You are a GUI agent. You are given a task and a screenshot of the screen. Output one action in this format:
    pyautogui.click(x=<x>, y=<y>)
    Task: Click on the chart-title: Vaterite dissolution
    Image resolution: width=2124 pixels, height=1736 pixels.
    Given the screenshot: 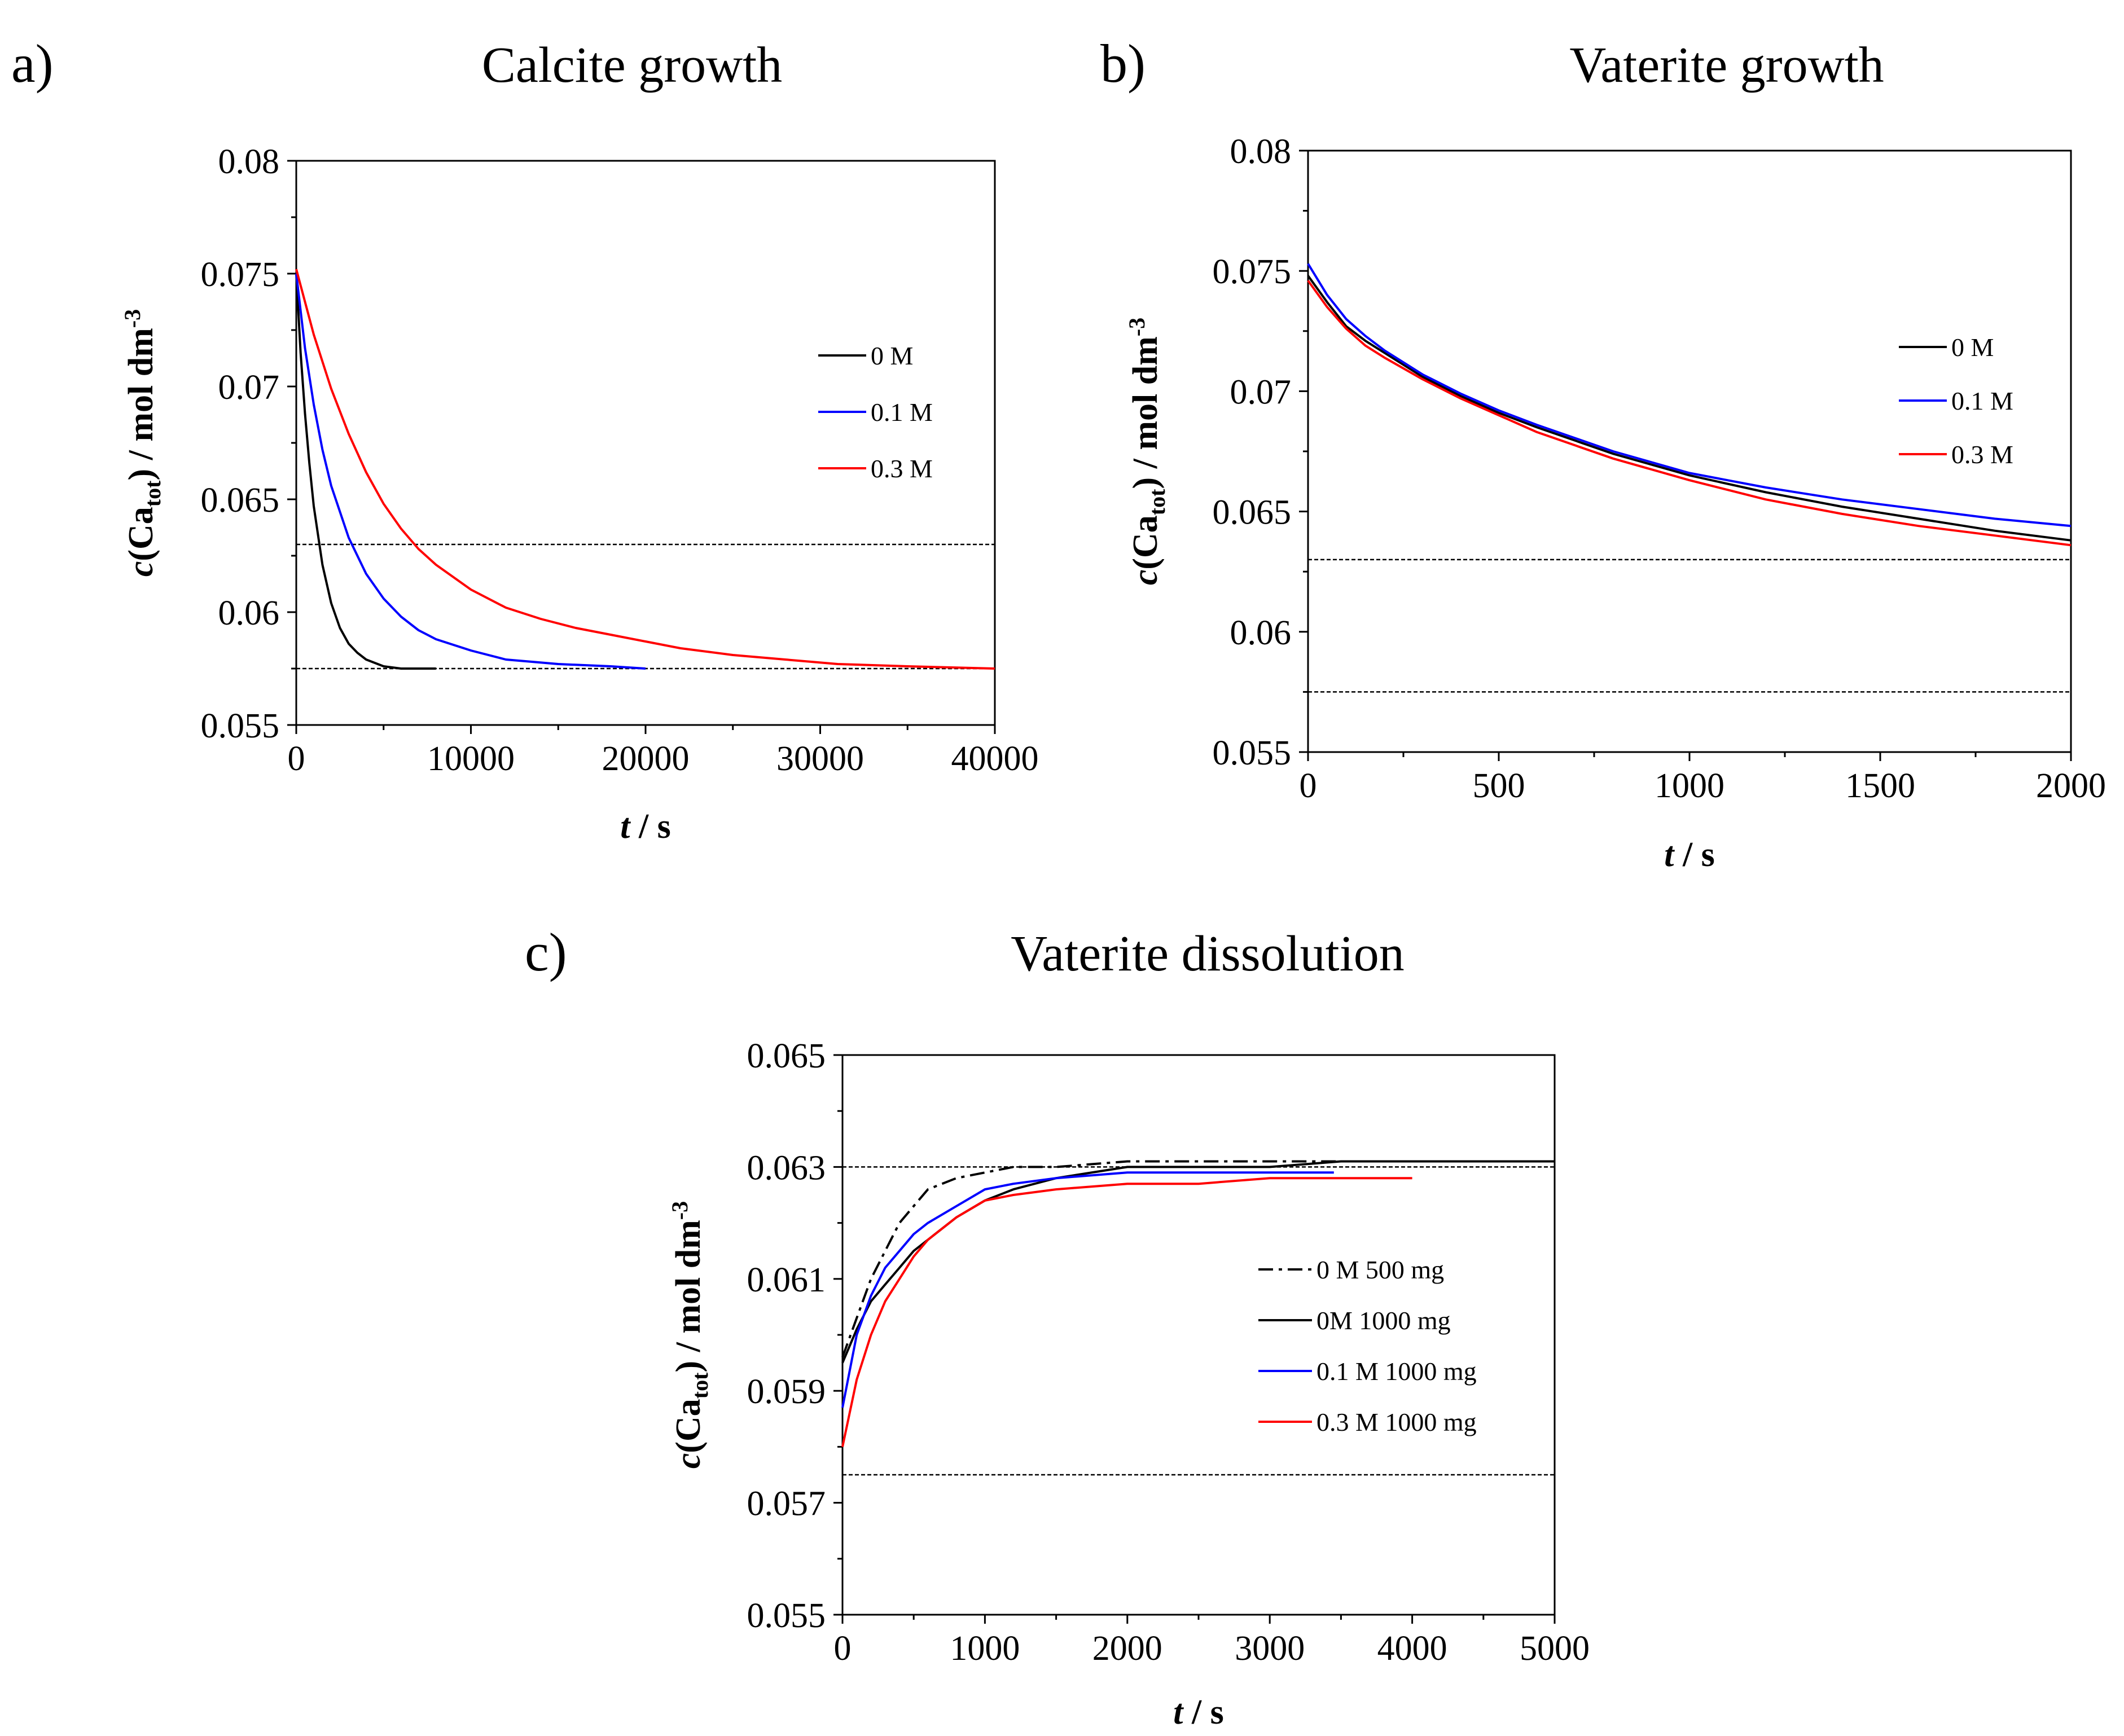 What is the action you would take?
    pyautogui.click(x=1208, y=954)
    